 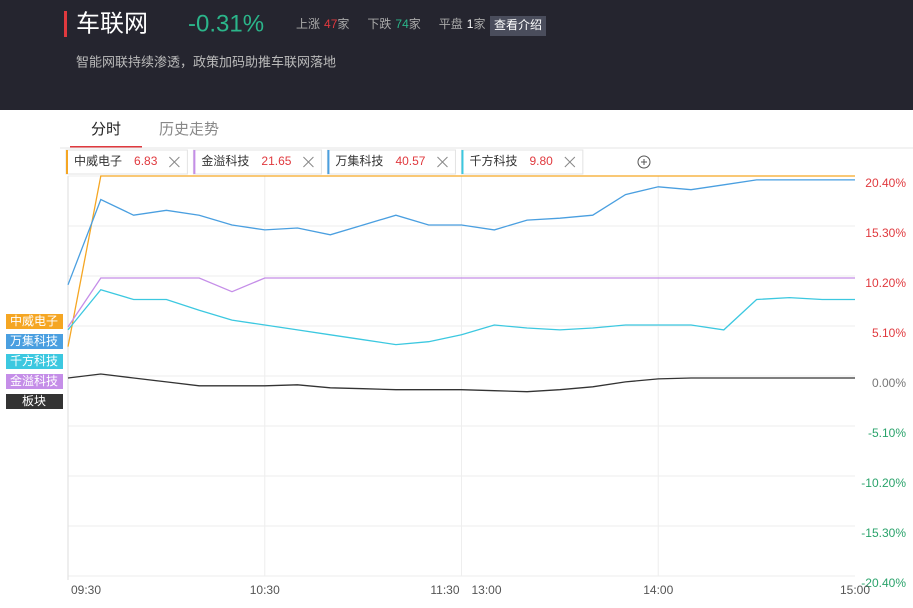 I want to click on x-tick-label: 09:30, so click(x=86, y=590).